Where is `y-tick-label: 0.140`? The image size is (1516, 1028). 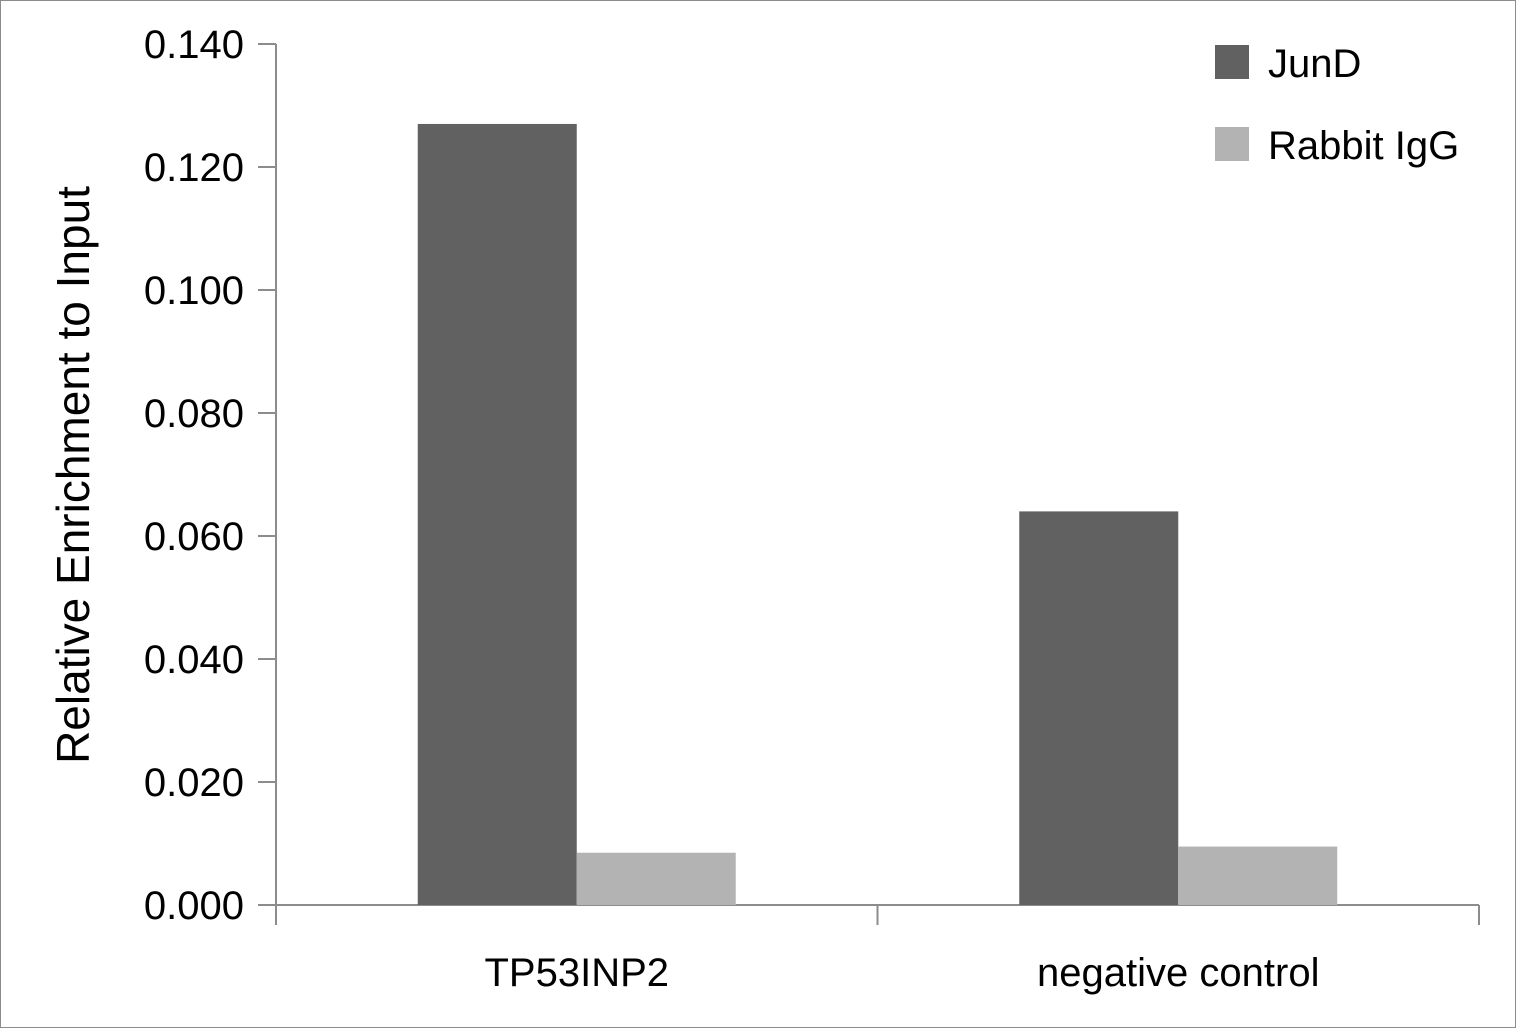 y-tick-label: 0.140 is located at coordinates (194, 45).